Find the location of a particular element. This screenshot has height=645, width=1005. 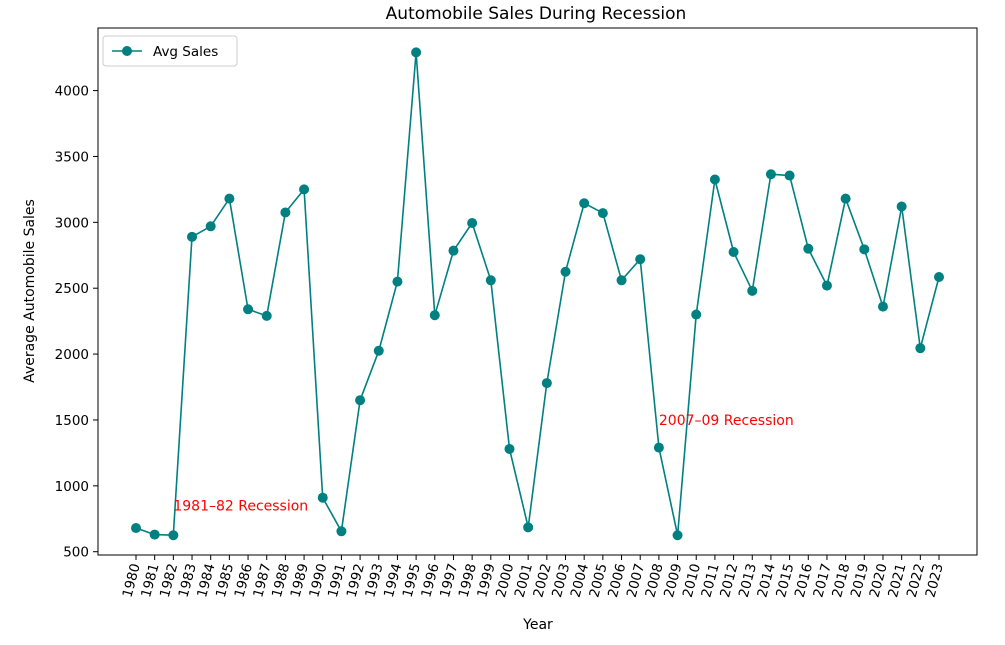

annotation-2007-09-recession: 2007–09 Recession is located at coordinates (726, 421).